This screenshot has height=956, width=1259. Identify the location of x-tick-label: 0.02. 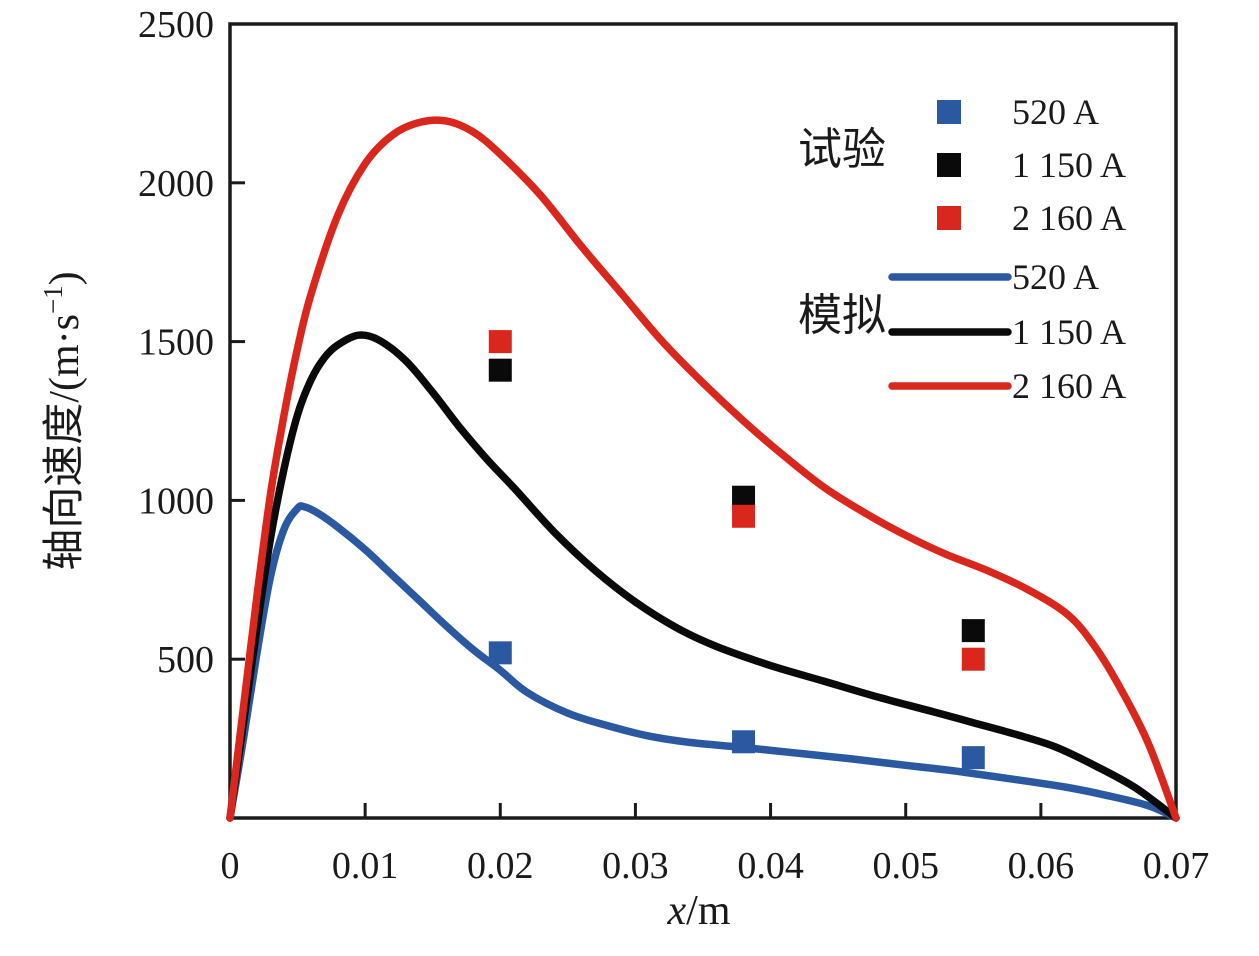
(500, 866).